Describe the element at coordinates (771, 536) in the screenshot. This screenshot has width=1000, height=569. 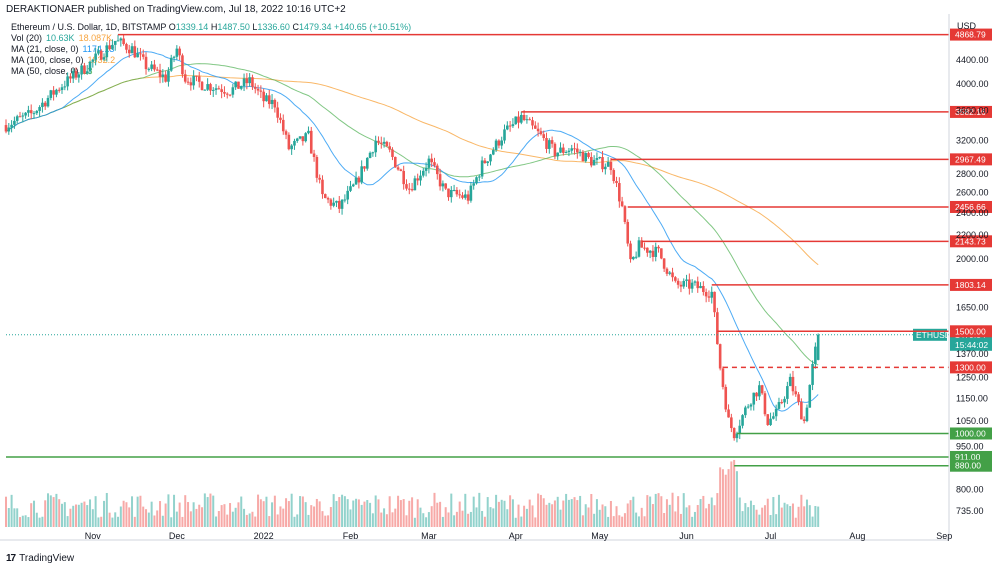
I see `x-tick-label: Jul` at that location.